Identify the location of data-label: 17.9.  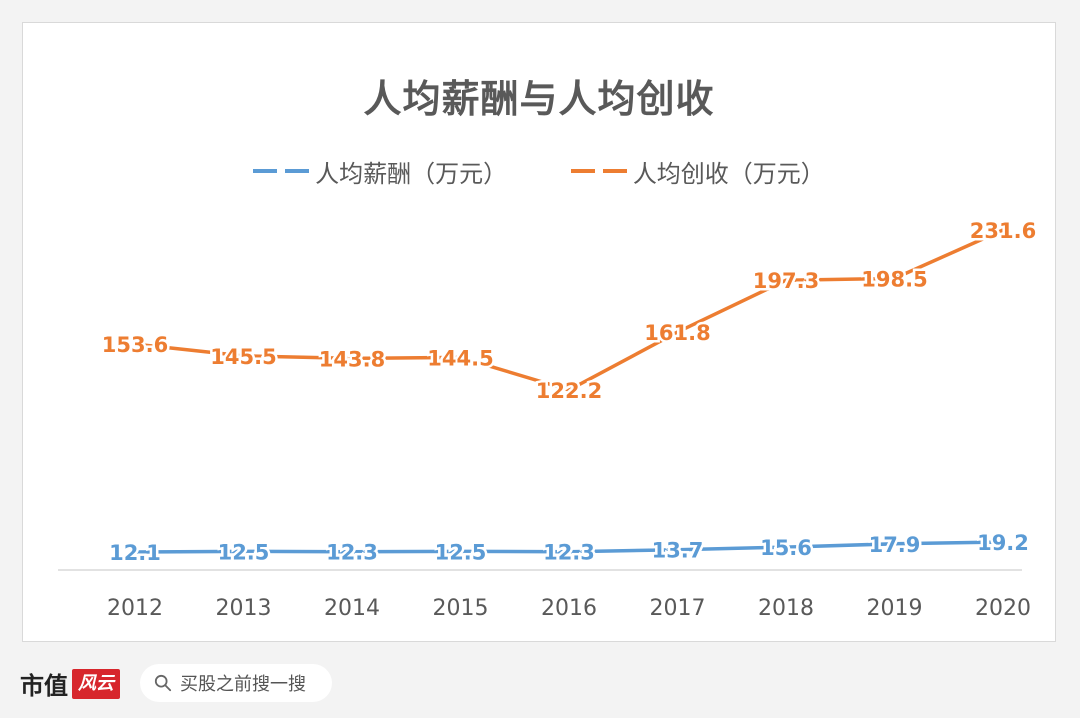
(895, 545).